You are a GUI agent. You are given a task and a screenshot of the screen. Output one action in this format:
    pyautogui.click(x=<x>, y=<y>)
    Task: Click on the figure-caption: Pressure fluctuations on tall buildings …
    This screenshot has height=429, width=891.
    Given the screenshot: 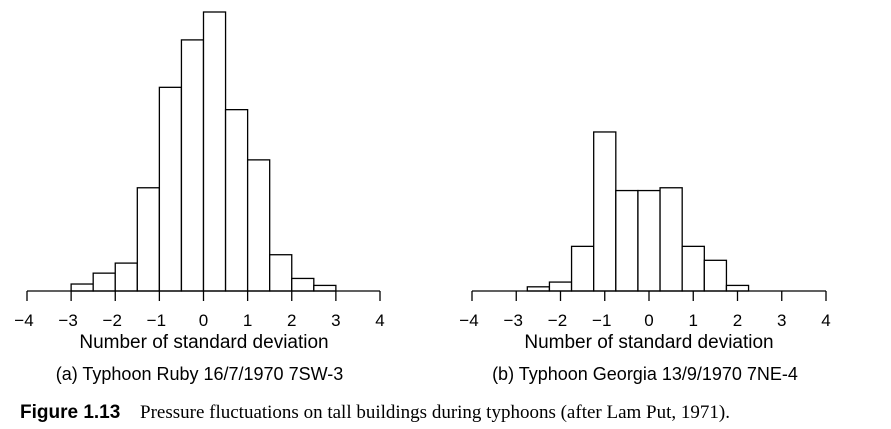 What is the action you would take?
    pyautogui.click(x=435, y=412)
    